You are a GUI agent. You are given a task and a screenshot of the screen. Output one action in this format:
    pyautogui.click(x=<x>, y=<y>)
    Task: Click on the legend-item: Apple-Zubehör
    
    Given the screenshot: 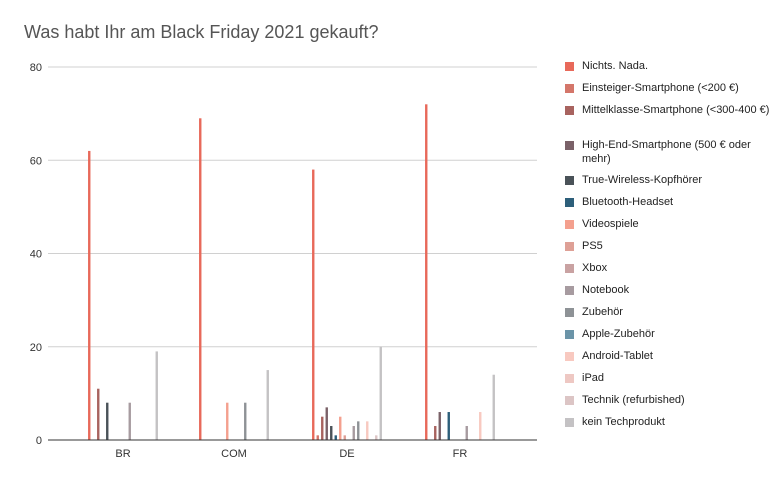 What is the action you would take?
    pyautogui.click(x=667, y=334)
    